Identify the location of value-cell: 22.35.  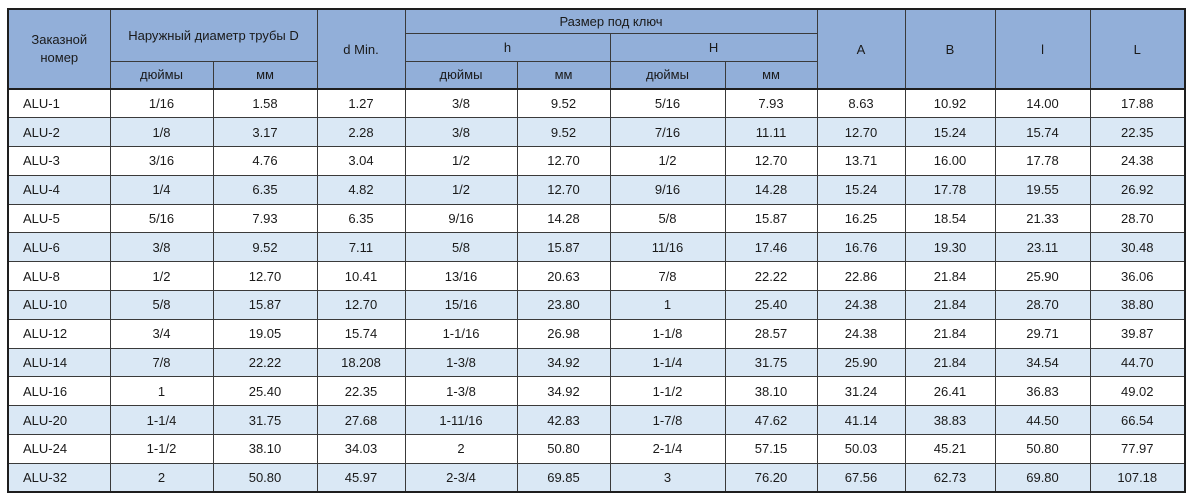
(1137, 132).